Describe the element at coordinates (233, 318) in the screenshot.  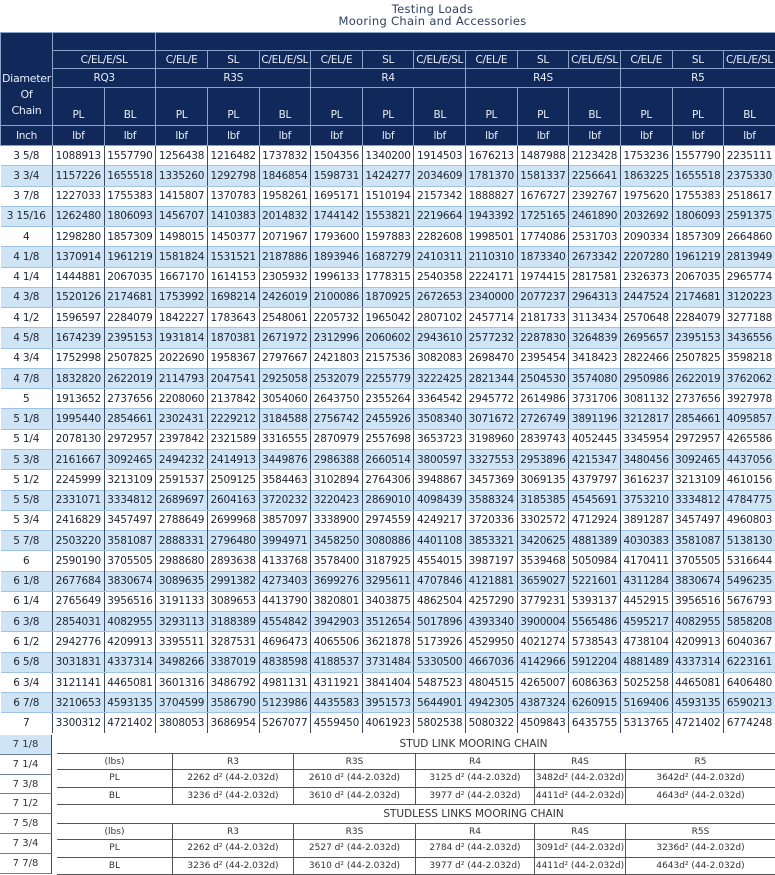
I see `load-value-cell: 1783643` at that location.